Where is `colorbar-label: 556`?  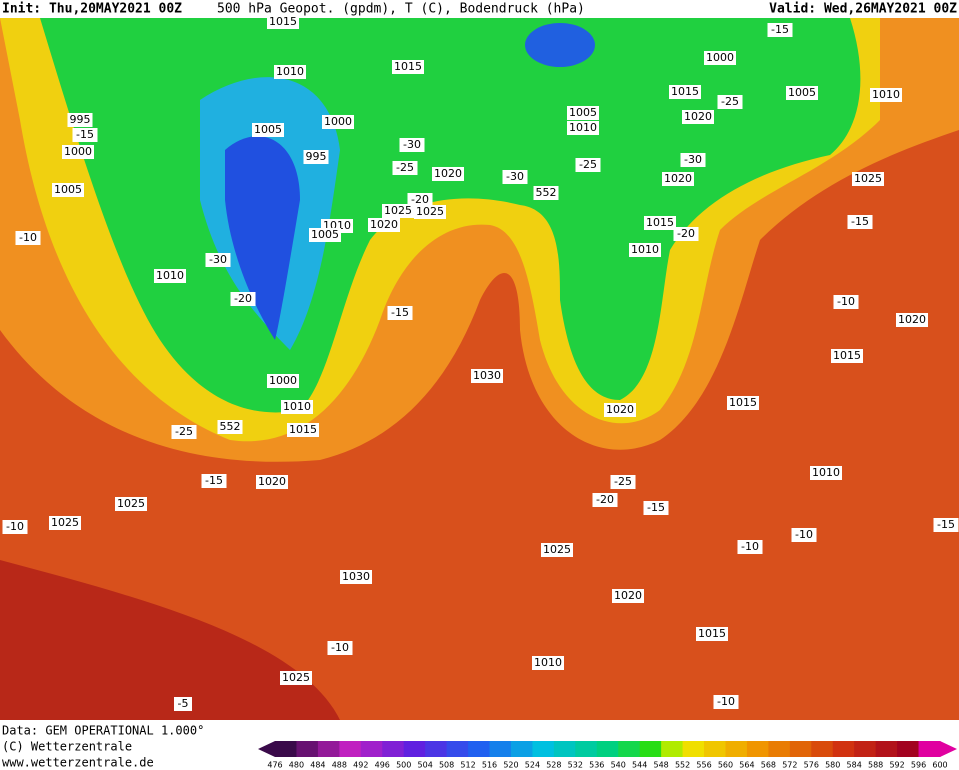 colorbar-label: 556 is located at coordinates (703, 765).